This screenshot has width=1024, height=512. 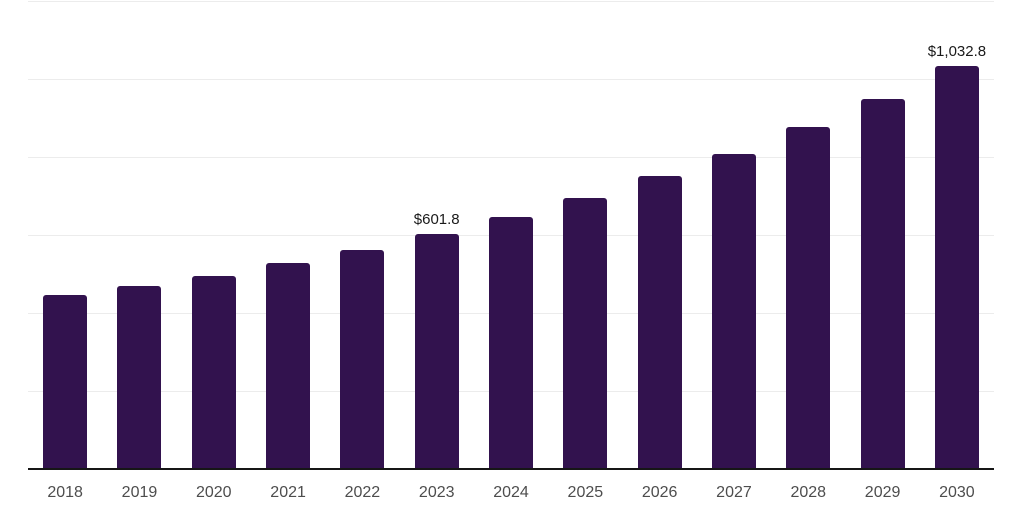 I want to click on x-axis-label: 2023, so click(x=436, y=492).